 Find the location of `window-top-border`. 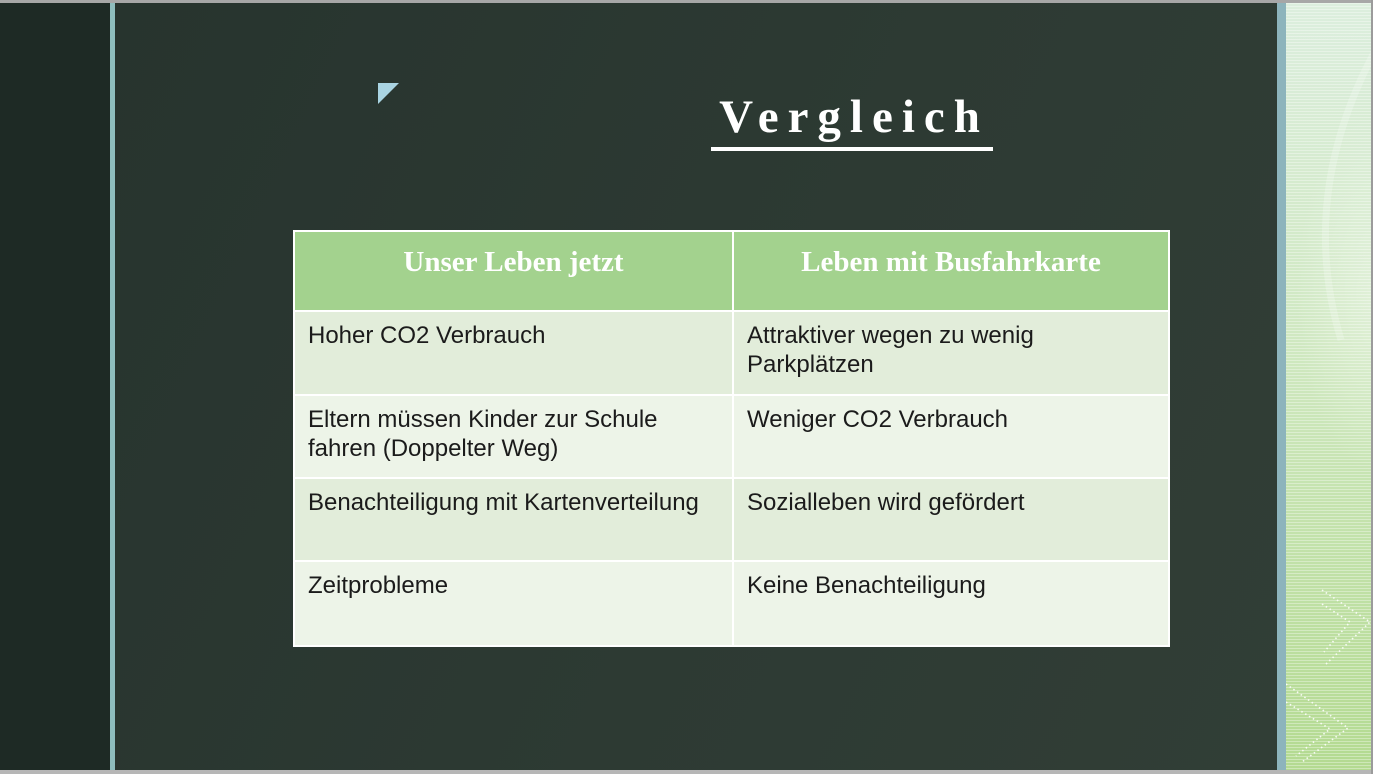

window-top-border is located at coordinates (686, 1).